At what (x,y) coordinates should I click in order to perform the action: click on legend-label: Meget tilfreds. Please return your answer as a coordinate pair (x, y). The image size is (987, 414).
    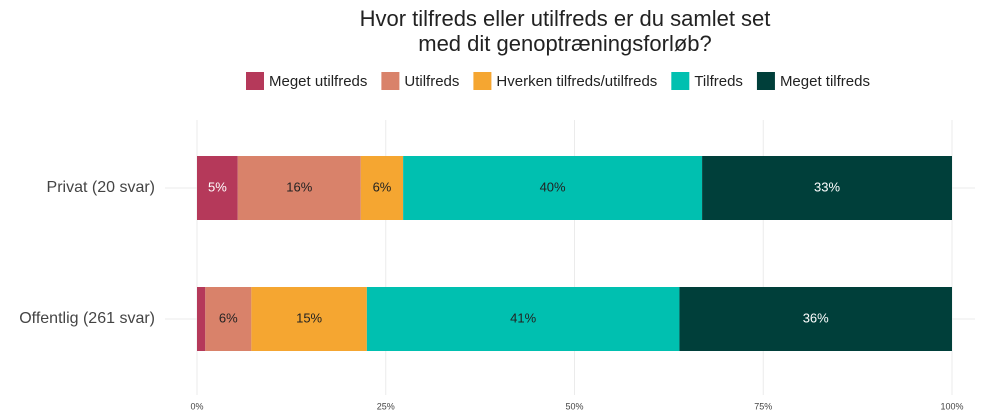
    Looking at the image, I should click on (825, 81).